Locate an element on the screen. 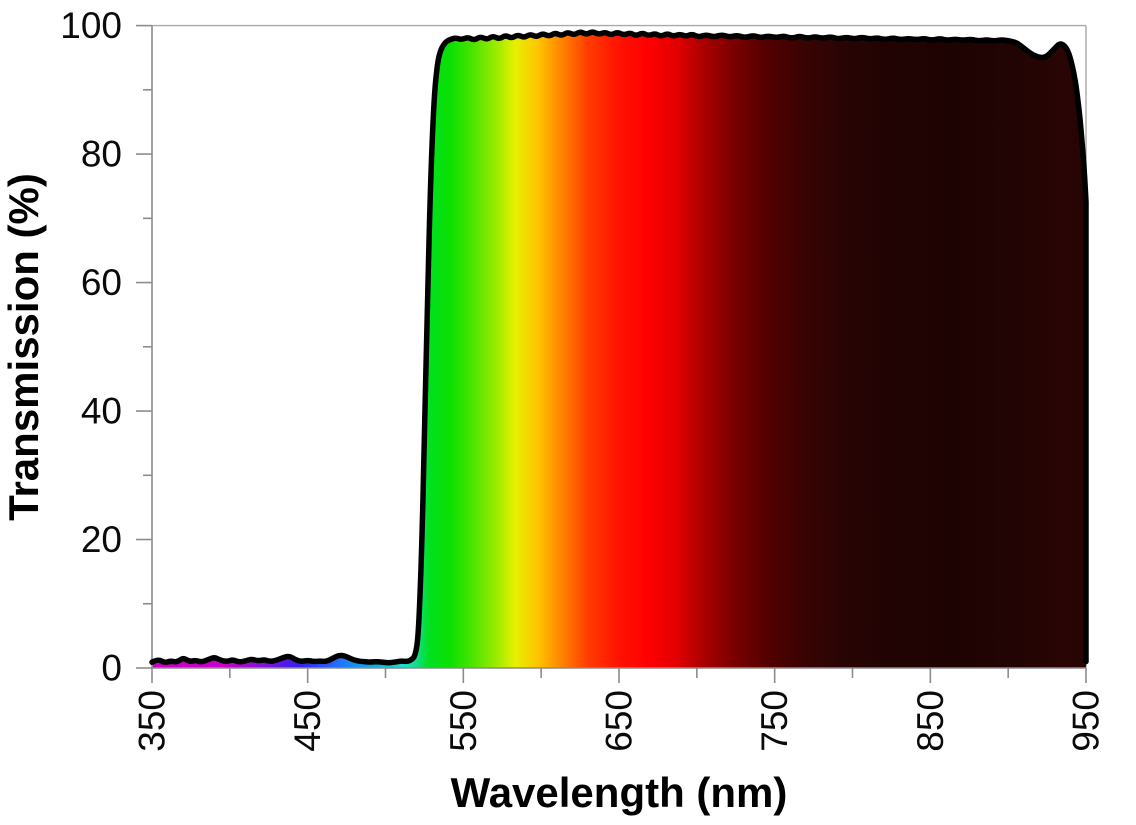 This screenshot has width=1136, height=825. x-tick-label: 850 is located at coordinates (930, 721).